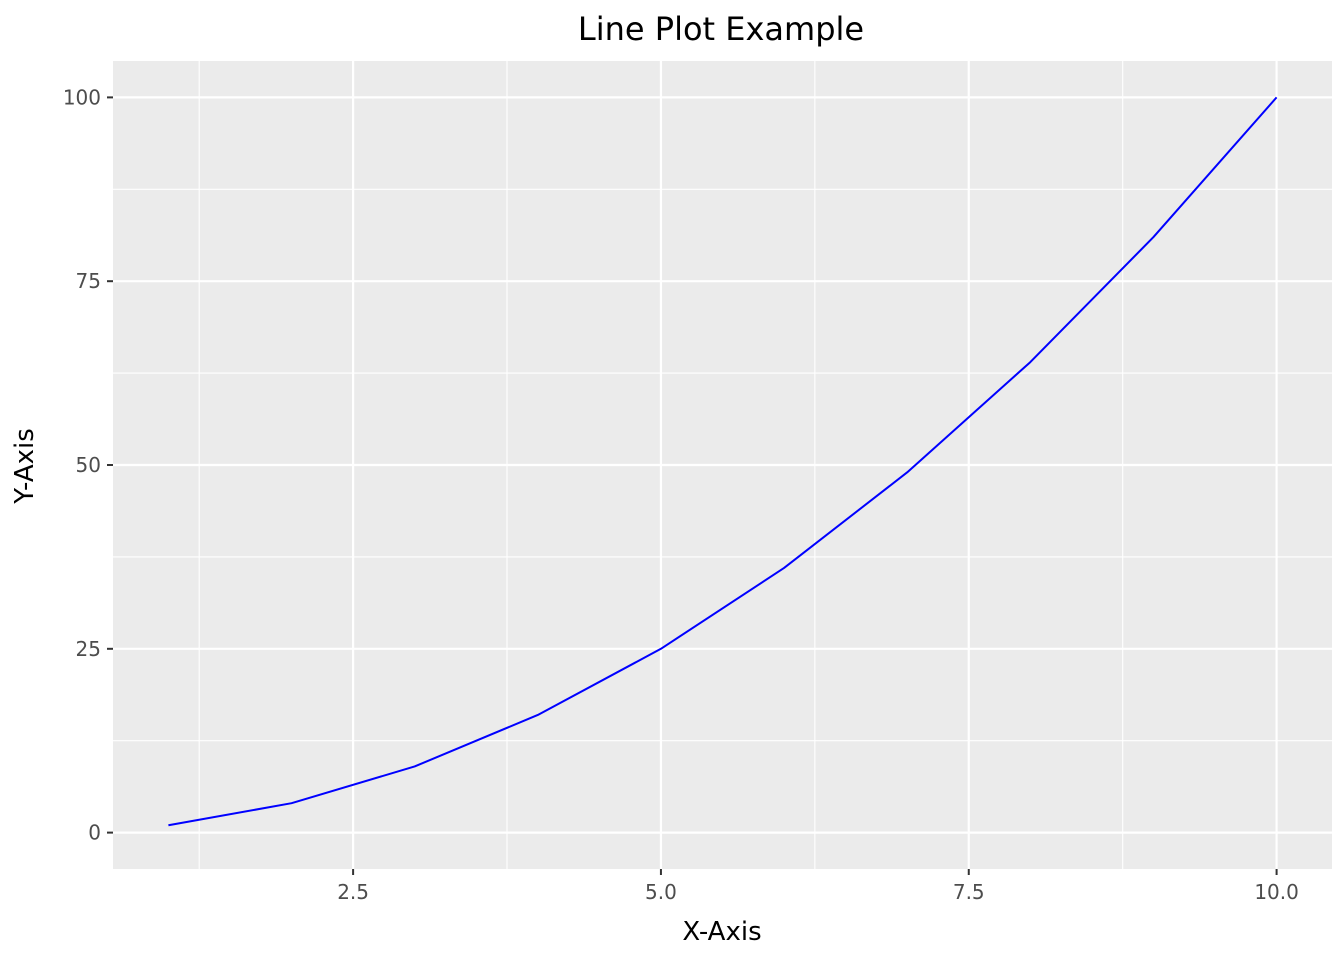 The image size is (1344, 960). What do you see at coordinates (25, 466) in the screenshot?
I see `y-axis-title: Y-Axis` at bounding box center [25, 466].